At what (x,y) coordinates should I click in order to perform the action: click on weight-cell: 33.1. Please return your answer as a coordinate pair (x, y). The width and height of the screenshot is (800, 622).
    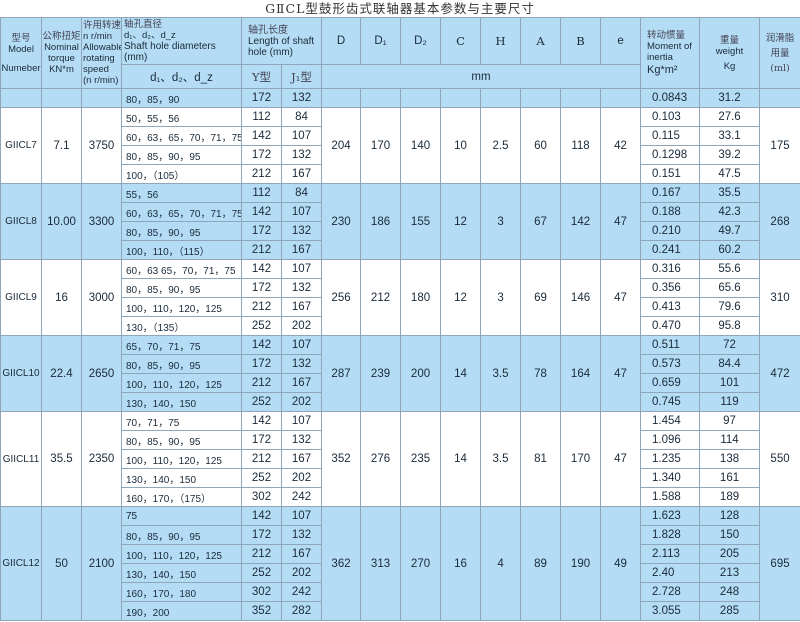
    Looking at the image, I should click on (730, 136).